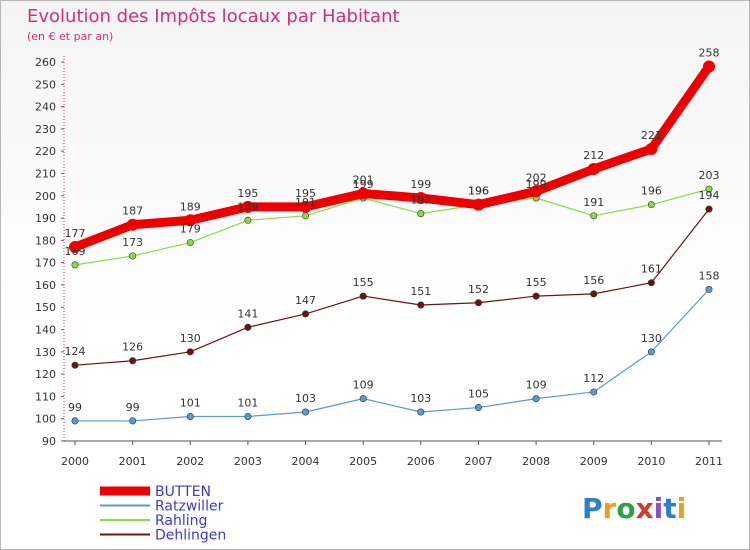 The image size is (750, 550). What do you see at coordinates (181, 521) in the screenshot?
I see `legend-label-rahling: Rahling` at bounding box center [181, 521].